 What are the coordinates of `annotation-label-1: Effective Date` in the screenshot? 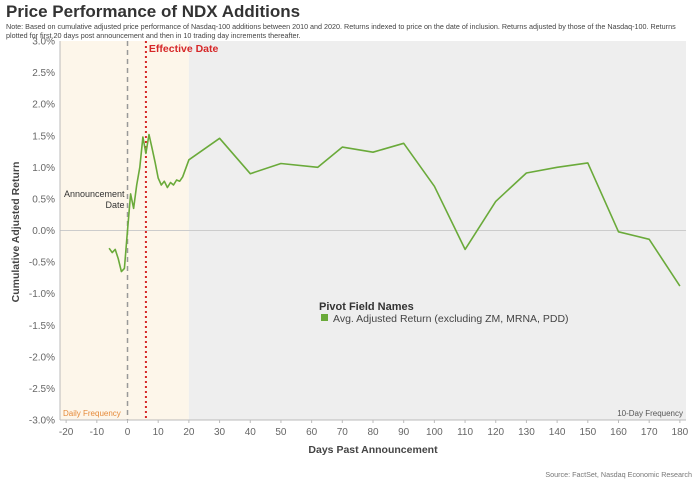 It's located at (184, 49).